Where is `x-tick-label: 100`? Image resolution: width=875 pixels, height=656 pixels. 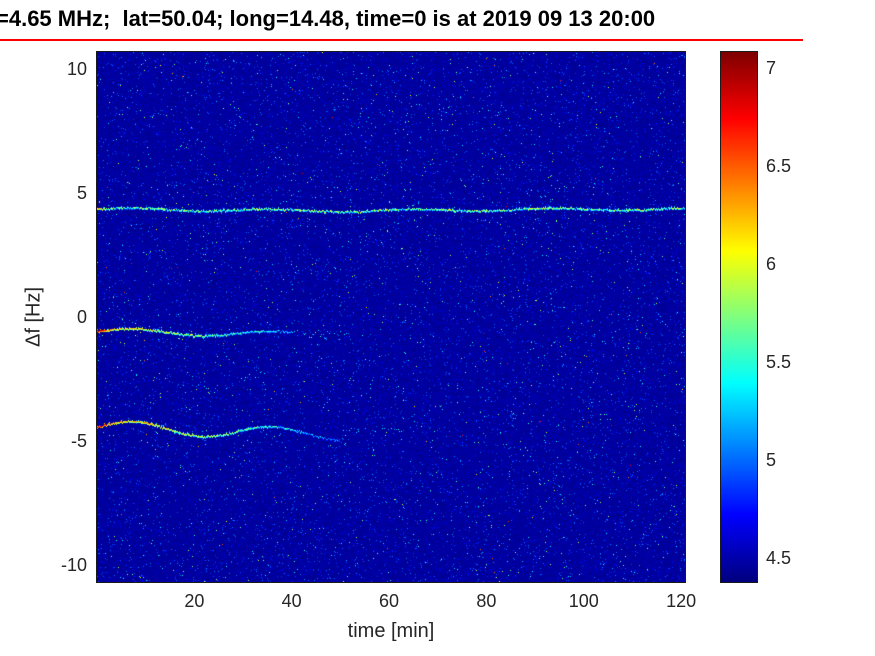
x-tick-label: 100 is located at coordinates (583, 601).